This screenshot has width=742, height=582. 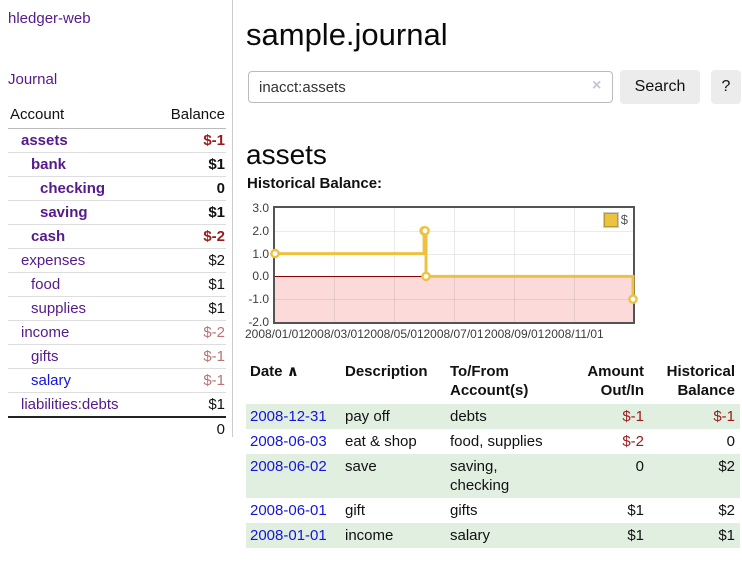 What do you see at coordinates (493, 416) in the screenshot?
I see `register-row: 2008-12-31 pay off debts $-1 $-1` at bounding box center [493, 416].